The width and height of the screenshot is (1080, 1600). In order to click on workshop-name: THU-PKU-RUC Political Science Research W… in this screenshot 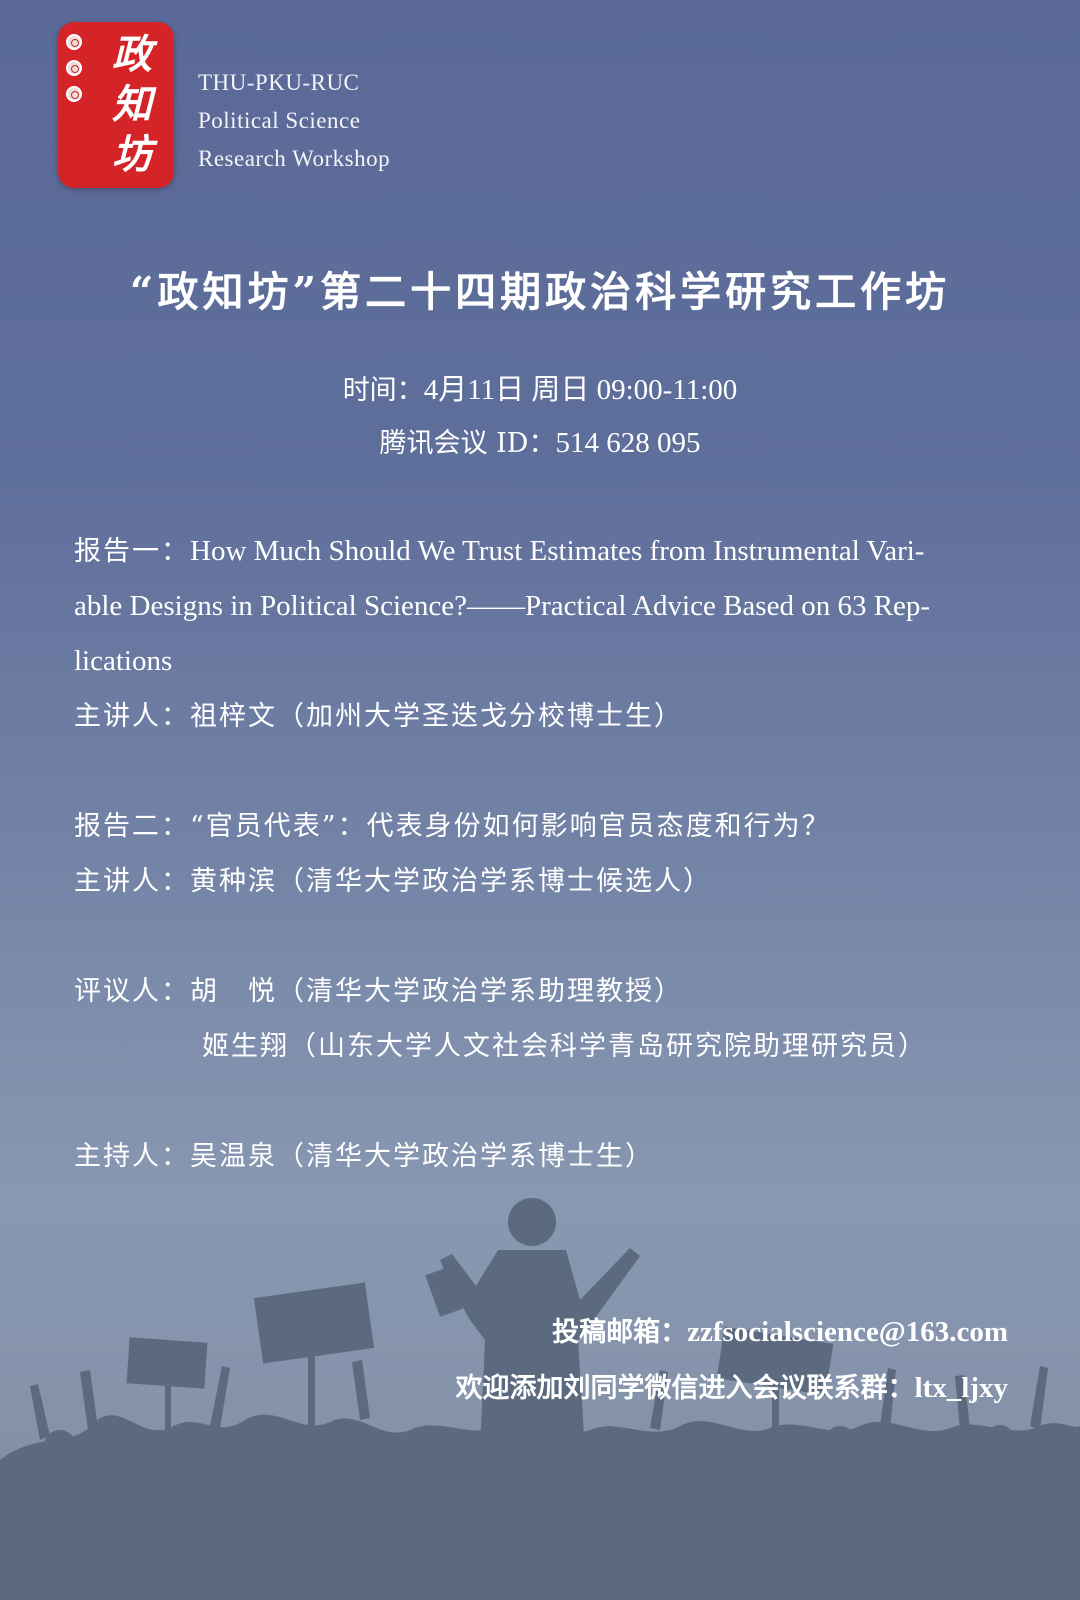, I will do `click(294, 121)`.